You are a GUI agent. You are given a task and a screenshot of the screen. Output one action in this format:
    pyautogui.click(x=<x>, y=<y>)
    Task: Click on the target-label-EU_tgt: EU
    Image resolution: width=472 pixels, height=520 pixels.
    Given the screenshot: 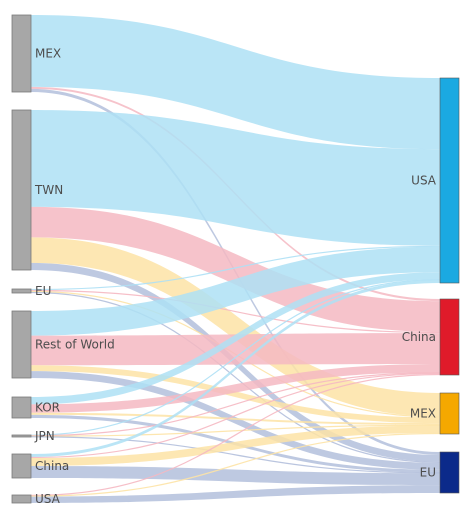 What is the action you would take?
    pyautogui.click(x=428, y=473)
    